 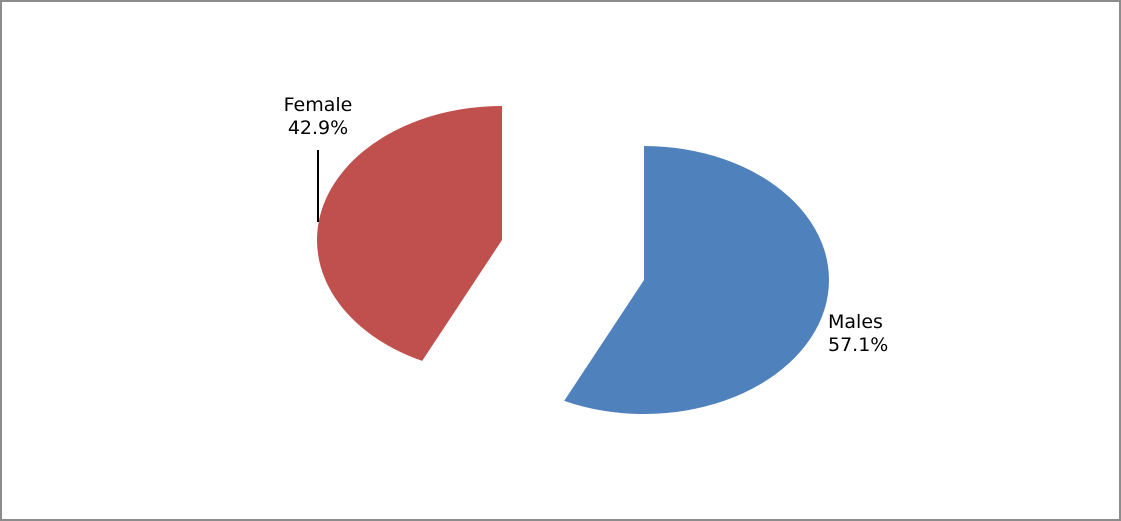 I want to click on data-label-value: 42.9%, so click(x=318, y=128).